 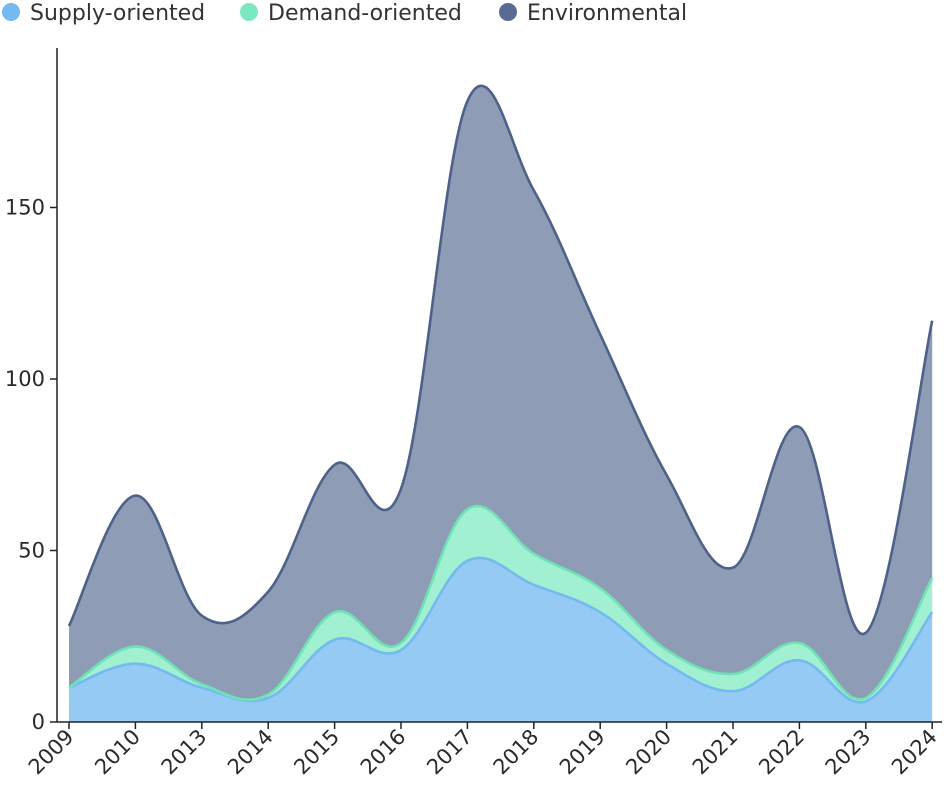 What do you see at coordinates (914, 752) in the screenshot?
I see `x-tick-label: 2024` at bounding box center [914, 752].